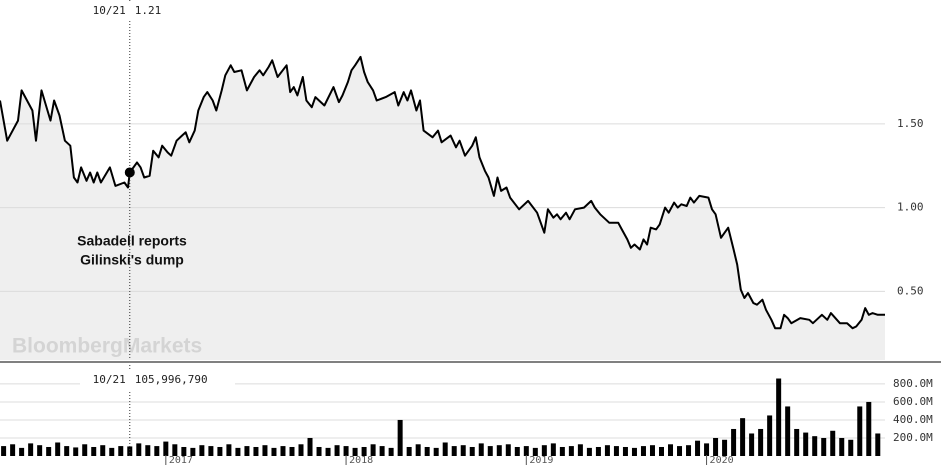 Image resolution: width=941 pixels, height=465 pixels. Describe the element at coordinates (910, 207) in the screenshot. I see `y-tick-label: 1.00` at that location.